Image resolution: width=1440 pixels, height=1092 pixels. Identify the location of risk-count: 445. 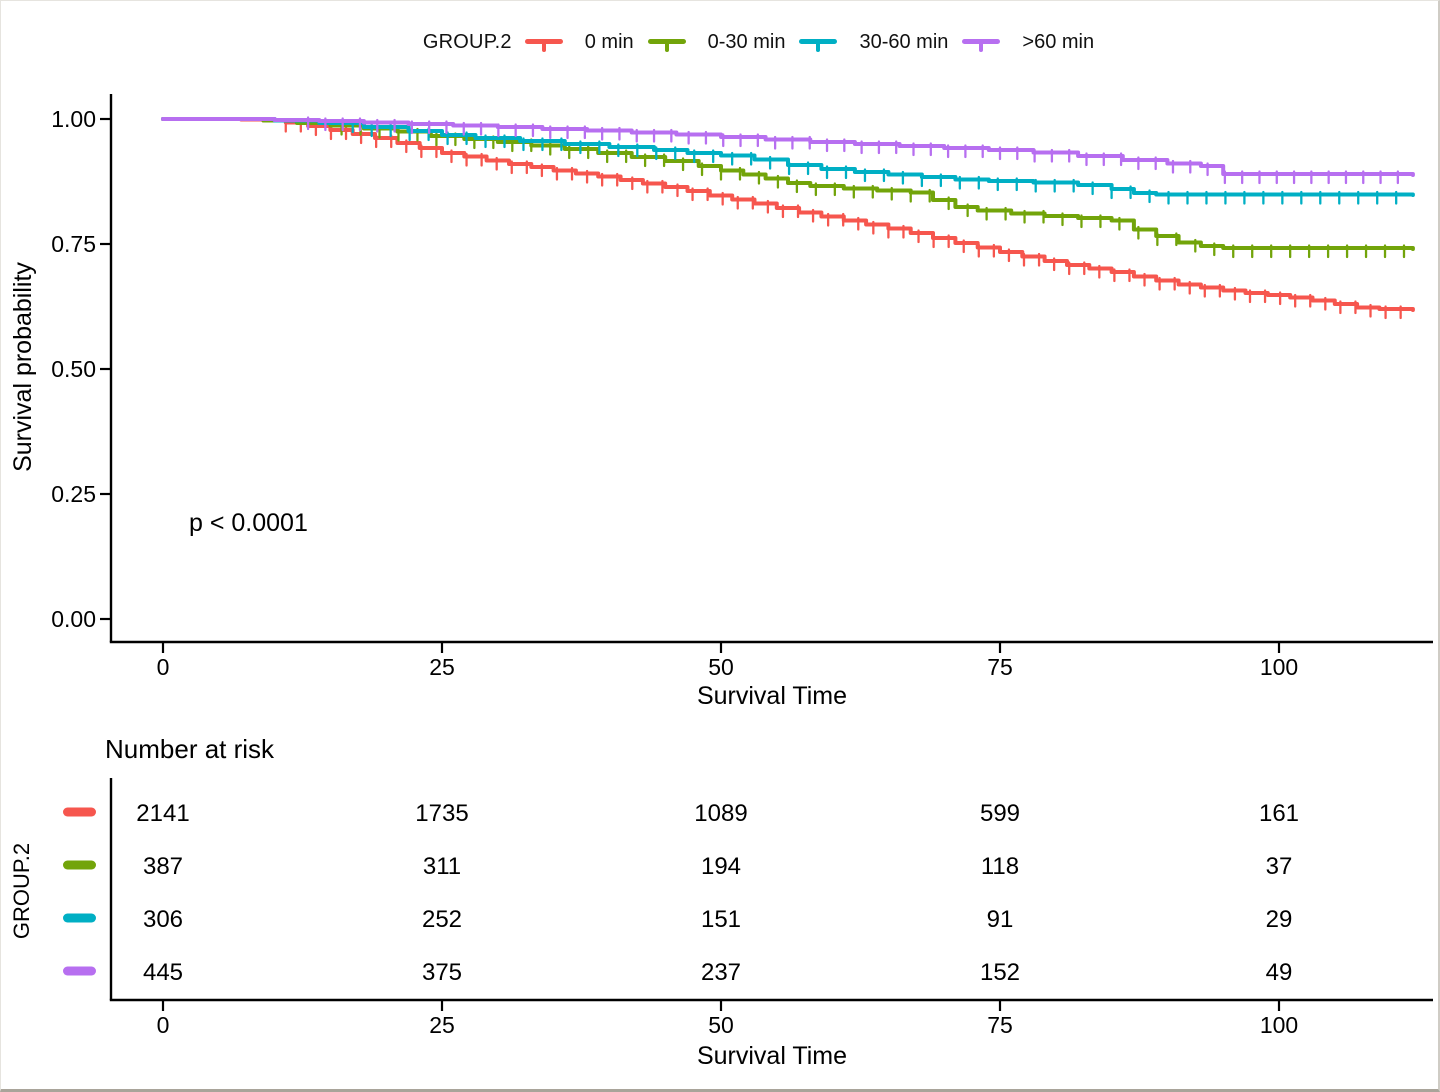
(163, 972).